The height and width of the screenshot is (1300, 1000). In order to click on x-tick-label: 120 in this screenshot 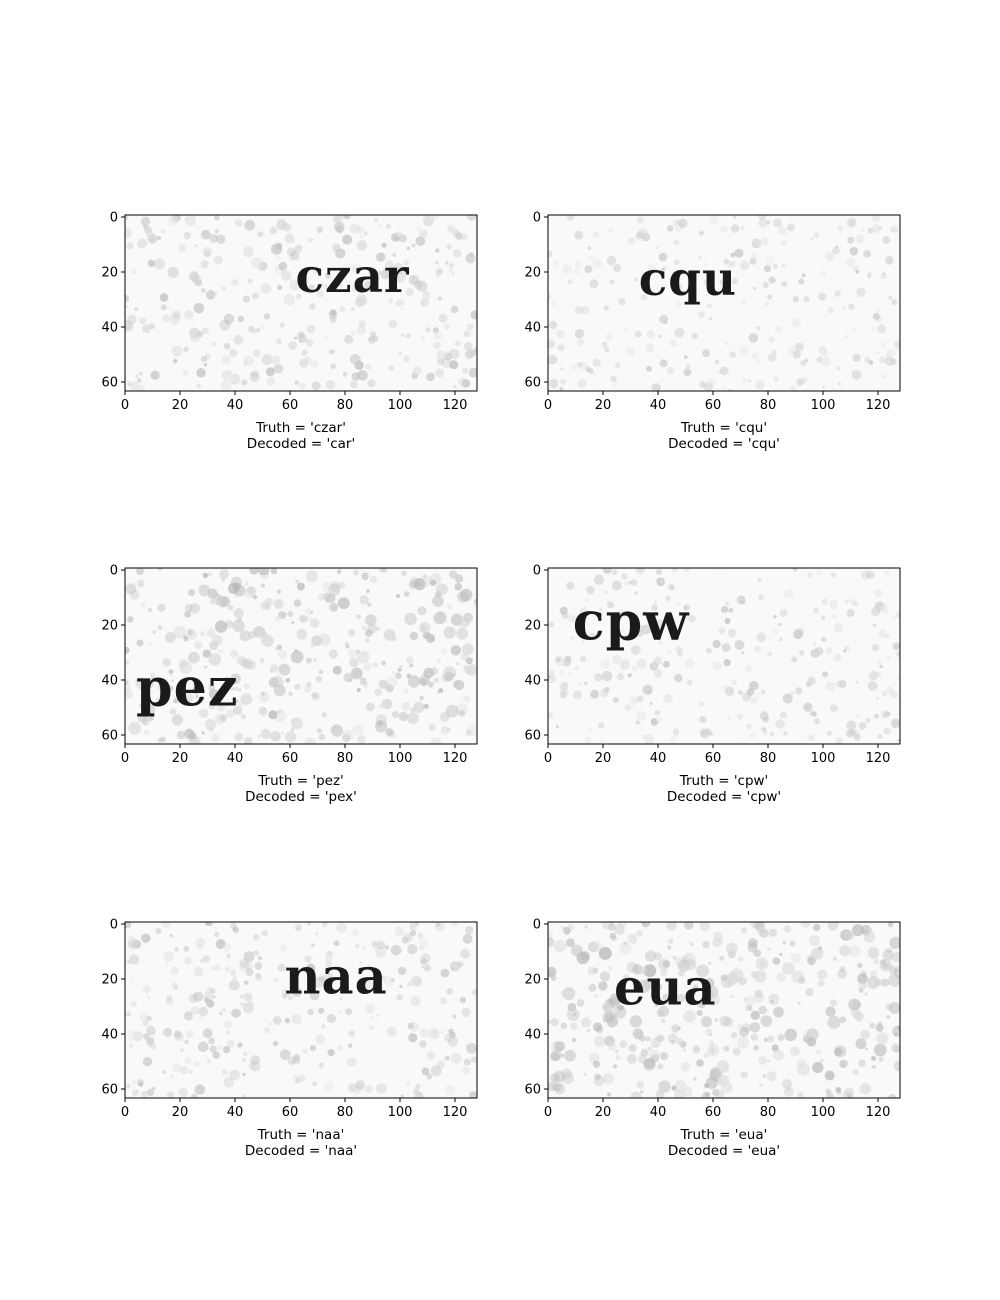, I will do `click(878, 758)`.